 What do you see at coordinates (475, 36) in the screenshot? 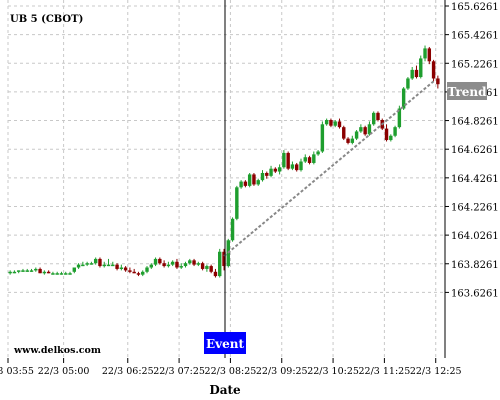
I see `y-tick-label: 165.4261` at bounding box center [475, 36].